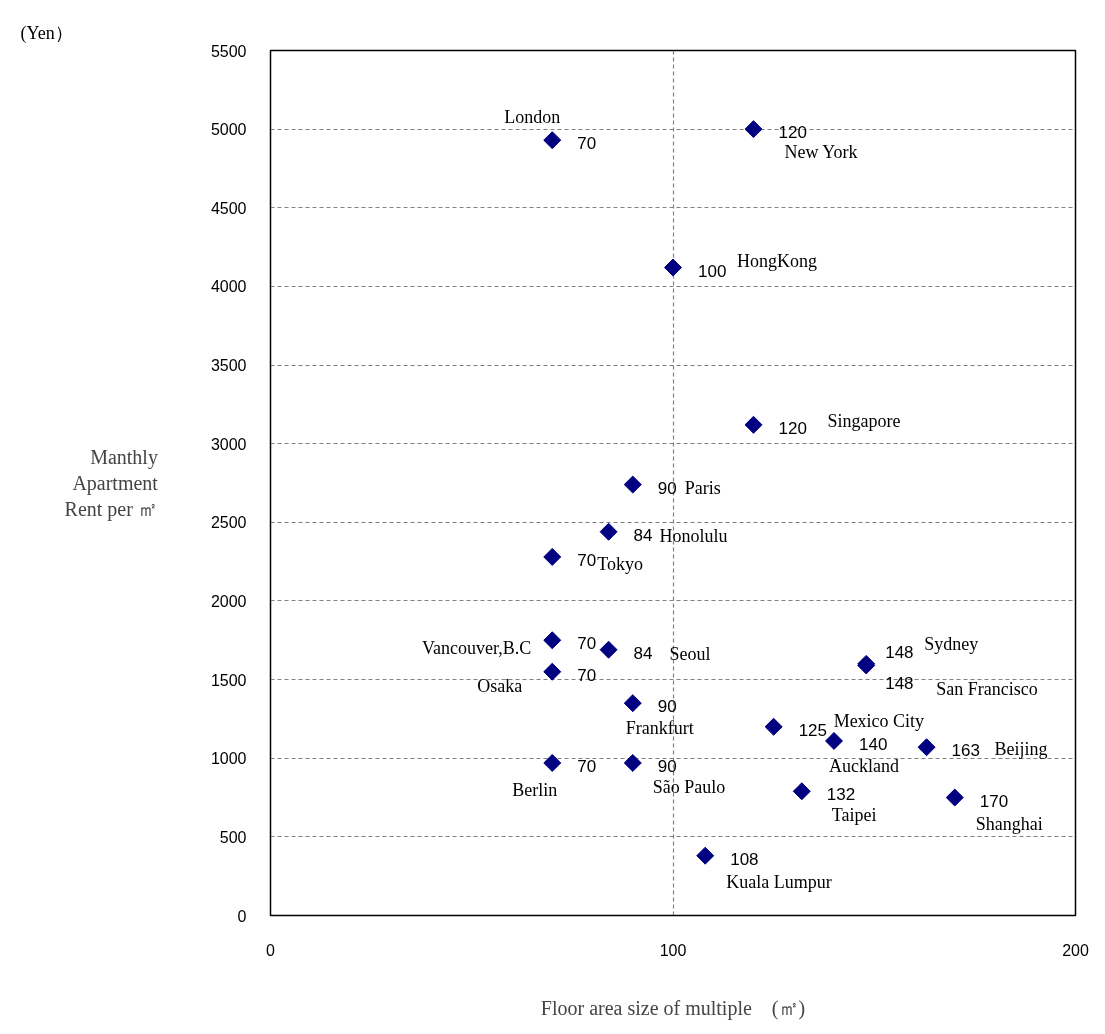  What do you see at coordinates (873, 744) in the screenshot?
I see `text: 140` at bounding box center [873, 744].